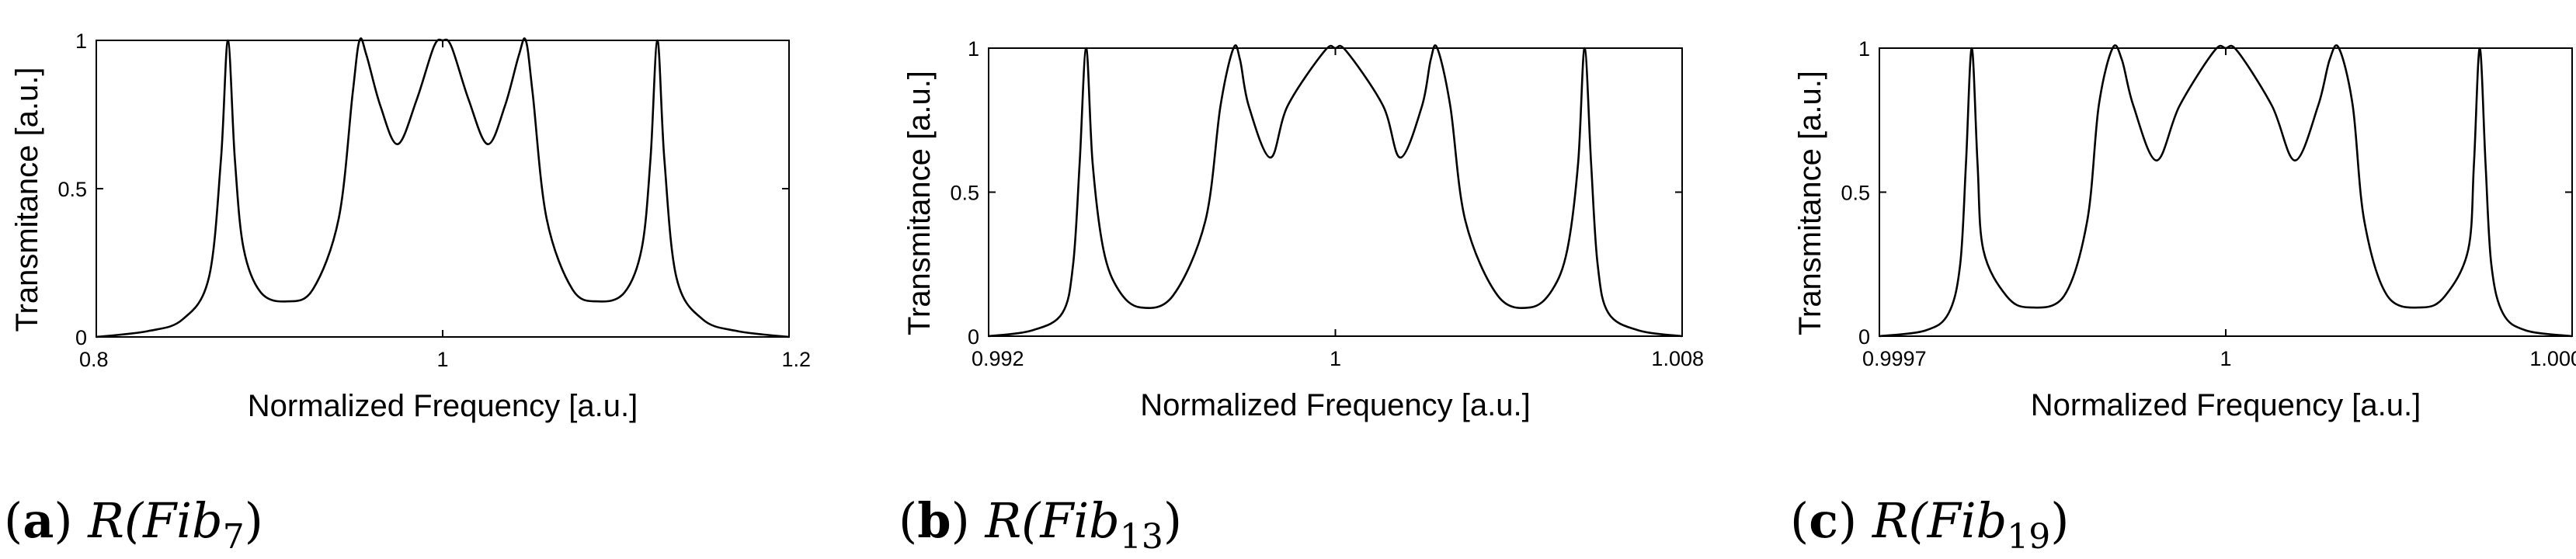 Image resolution: width=2576 pixels, height=559 pixels. Describe the element at coordinates (796, 359) in the screenshot. I see `x-tick-label: 1.2` at that location.